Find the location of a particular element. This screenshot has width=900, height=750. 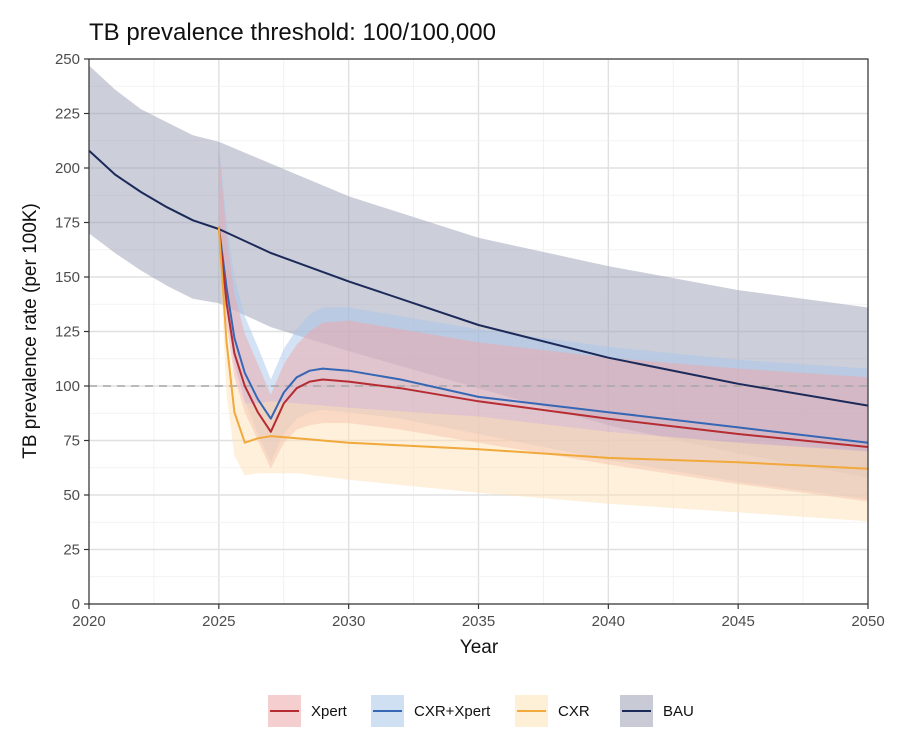

y-tick-label: 75 is located at coordinates (71, 441).